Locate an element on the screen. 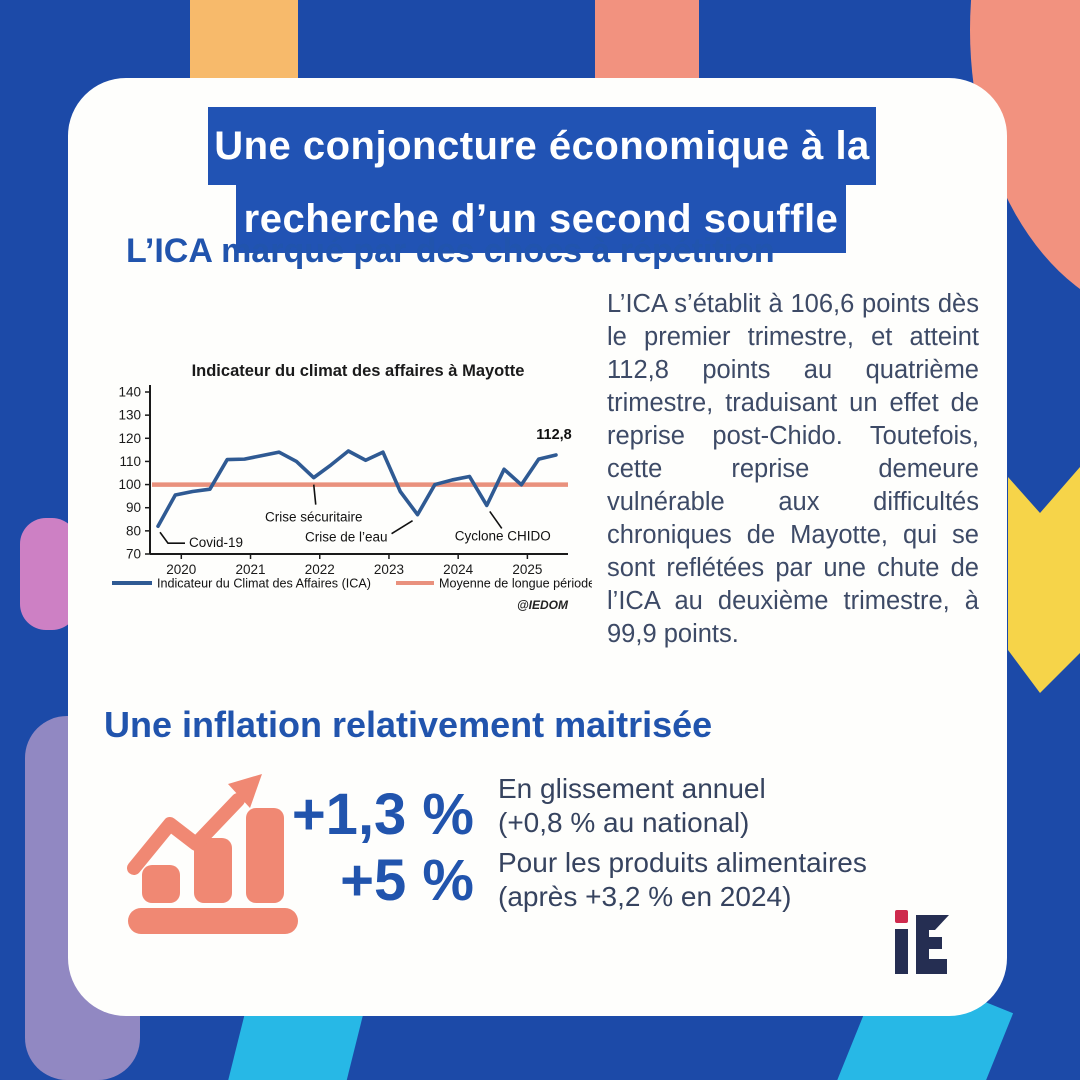  svg-text: 110 is located at coordinates (130, 461).